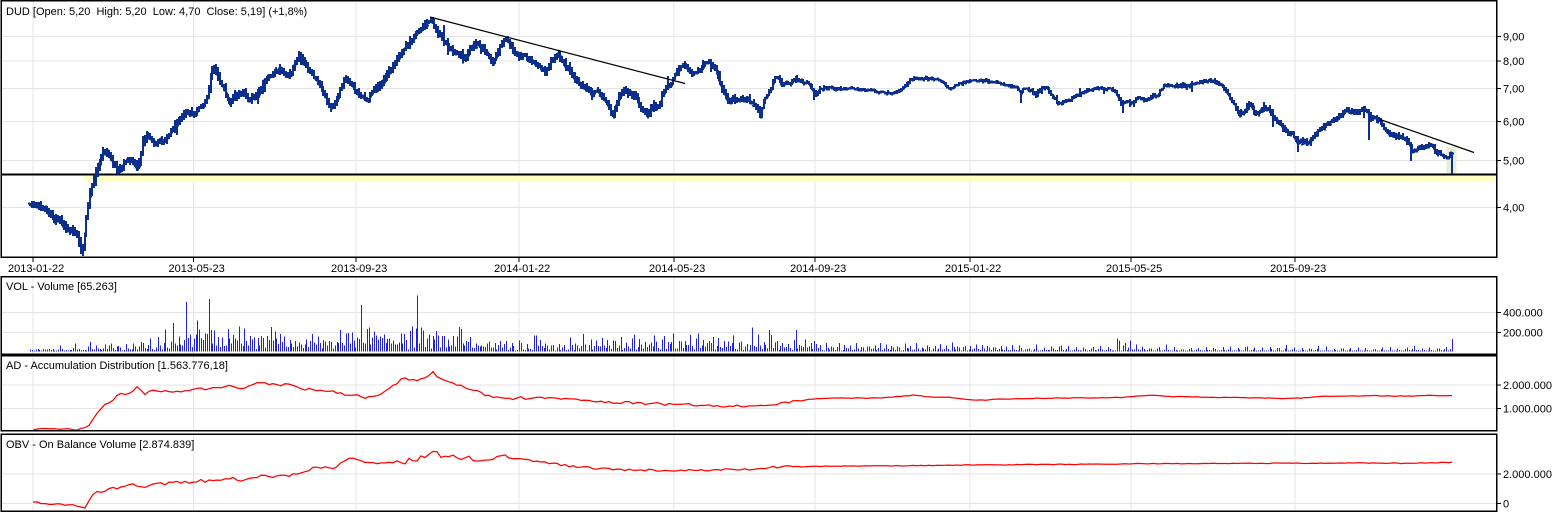  Describe the element at coordinates (1513, 38) in the screenshot. I see `svg-text: 9,00` at that location.